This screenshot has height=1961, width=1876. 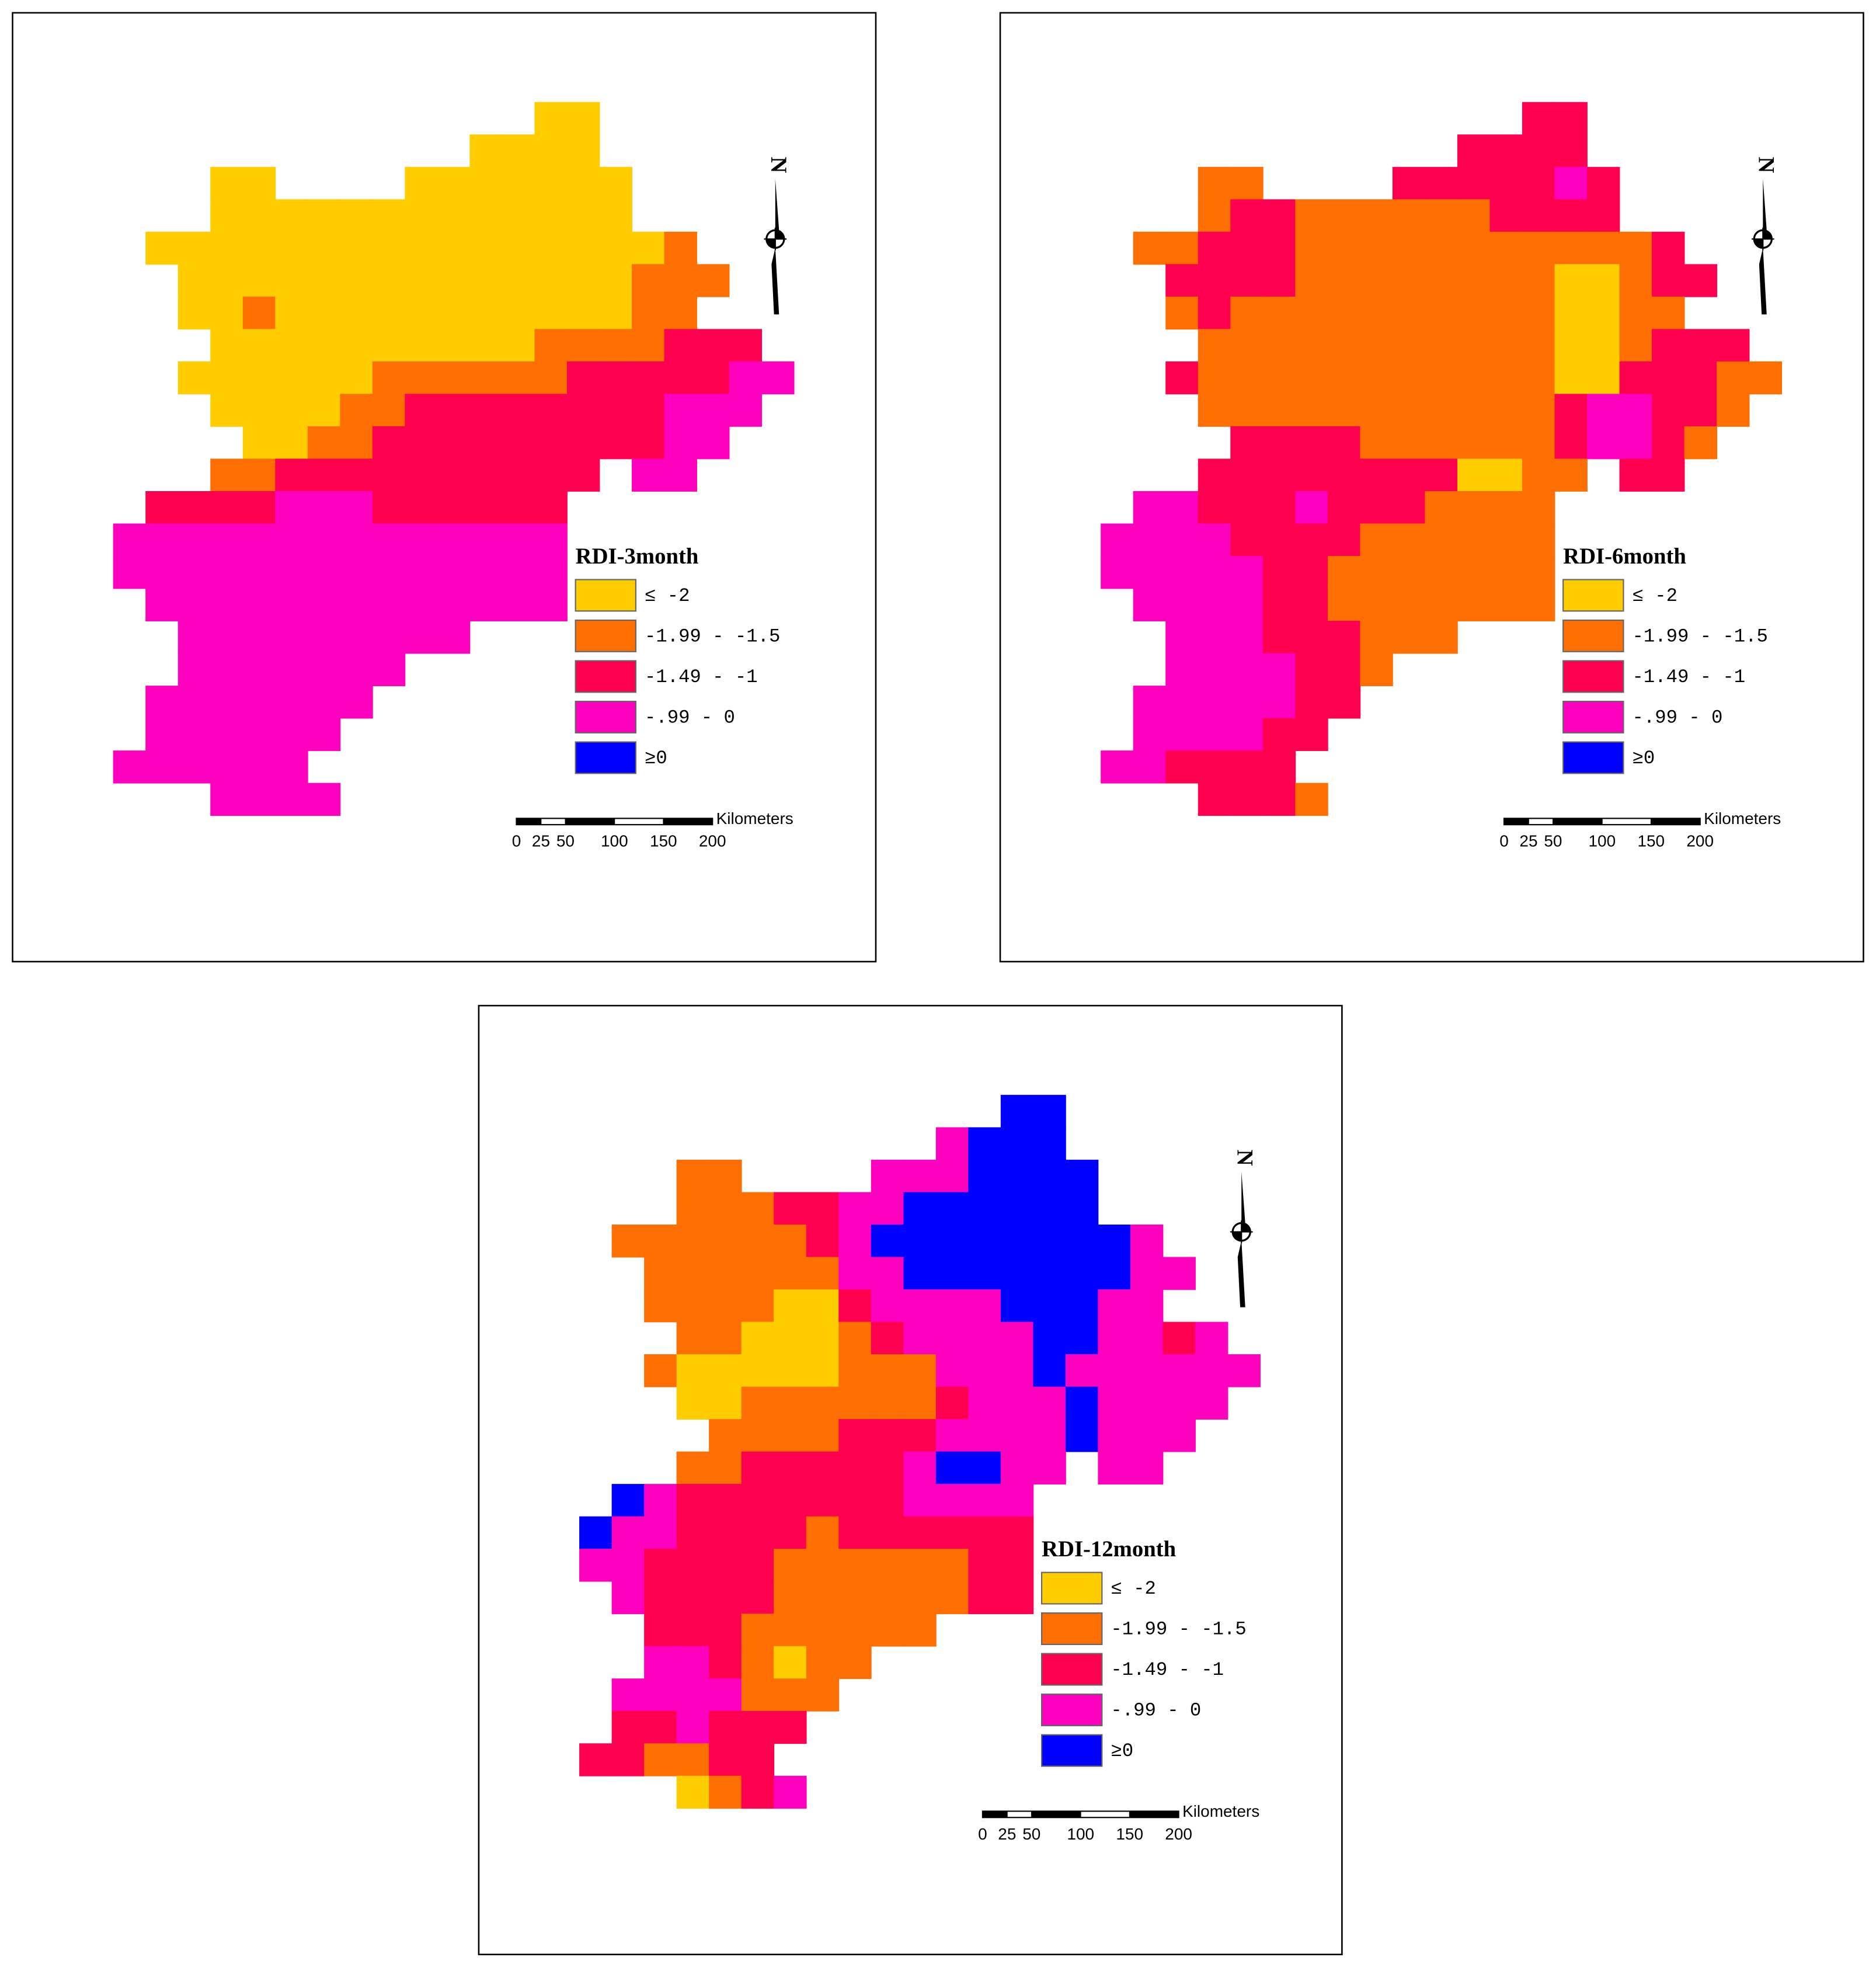 I want to click on scale-segment, so click(x=1056, y=1815).